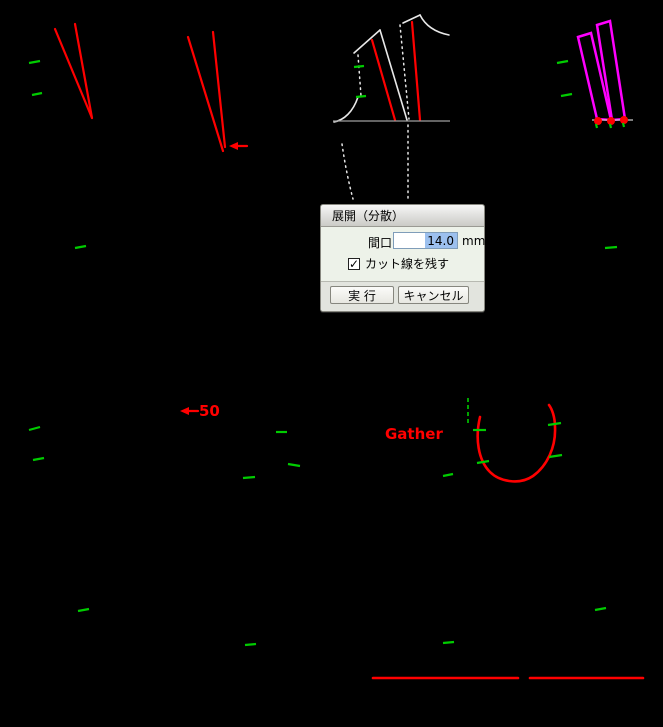 This screenshot has width=663, height=727. Describe the element at coordinates (441, 240) in the screenshot. I see `selected-input-text: 14.0` at that location.